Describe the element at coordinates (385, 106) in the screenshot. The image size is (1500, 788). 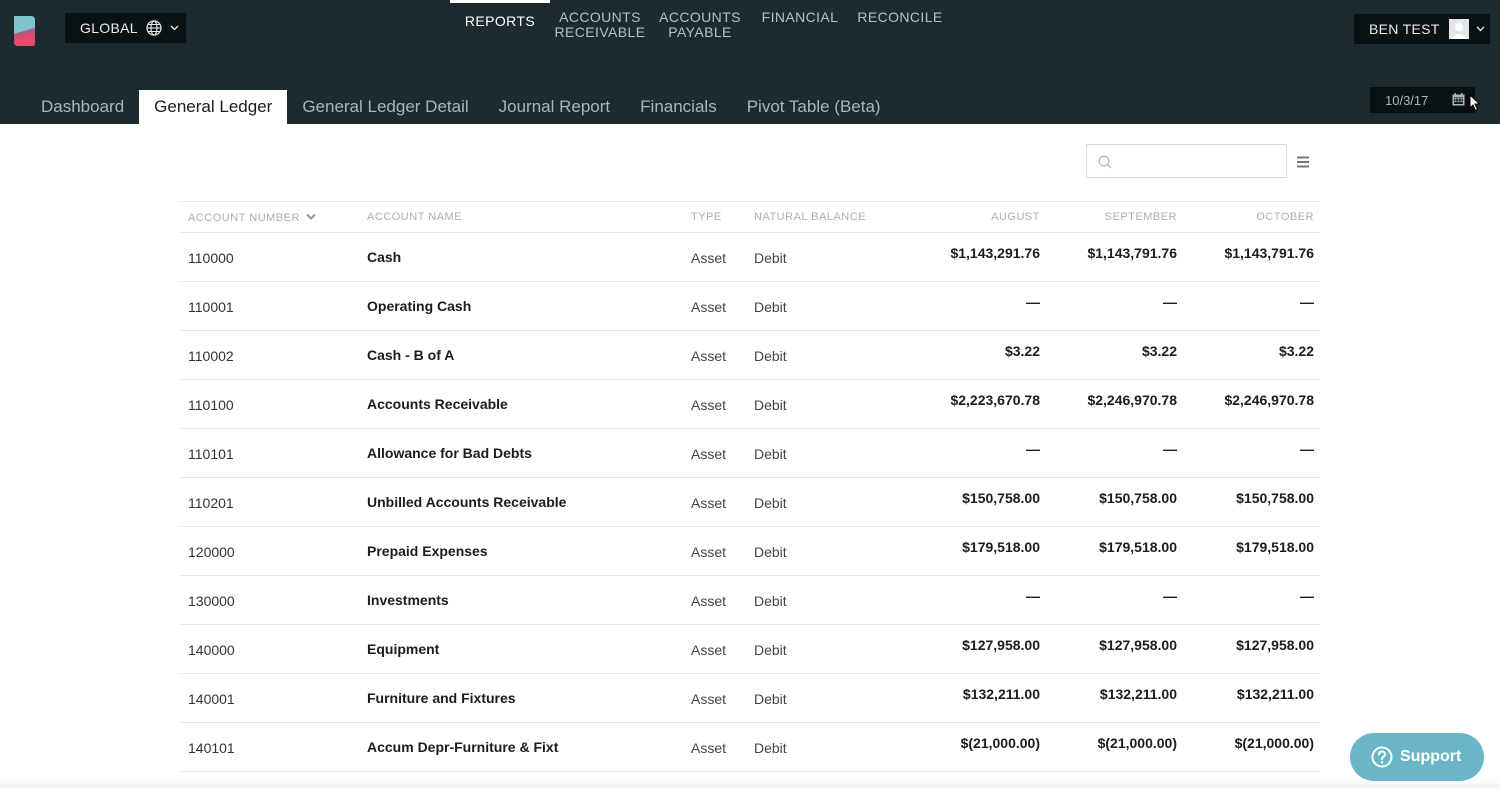
I see `tab-general-ledger-detail: General Ledger Detail` at that location.